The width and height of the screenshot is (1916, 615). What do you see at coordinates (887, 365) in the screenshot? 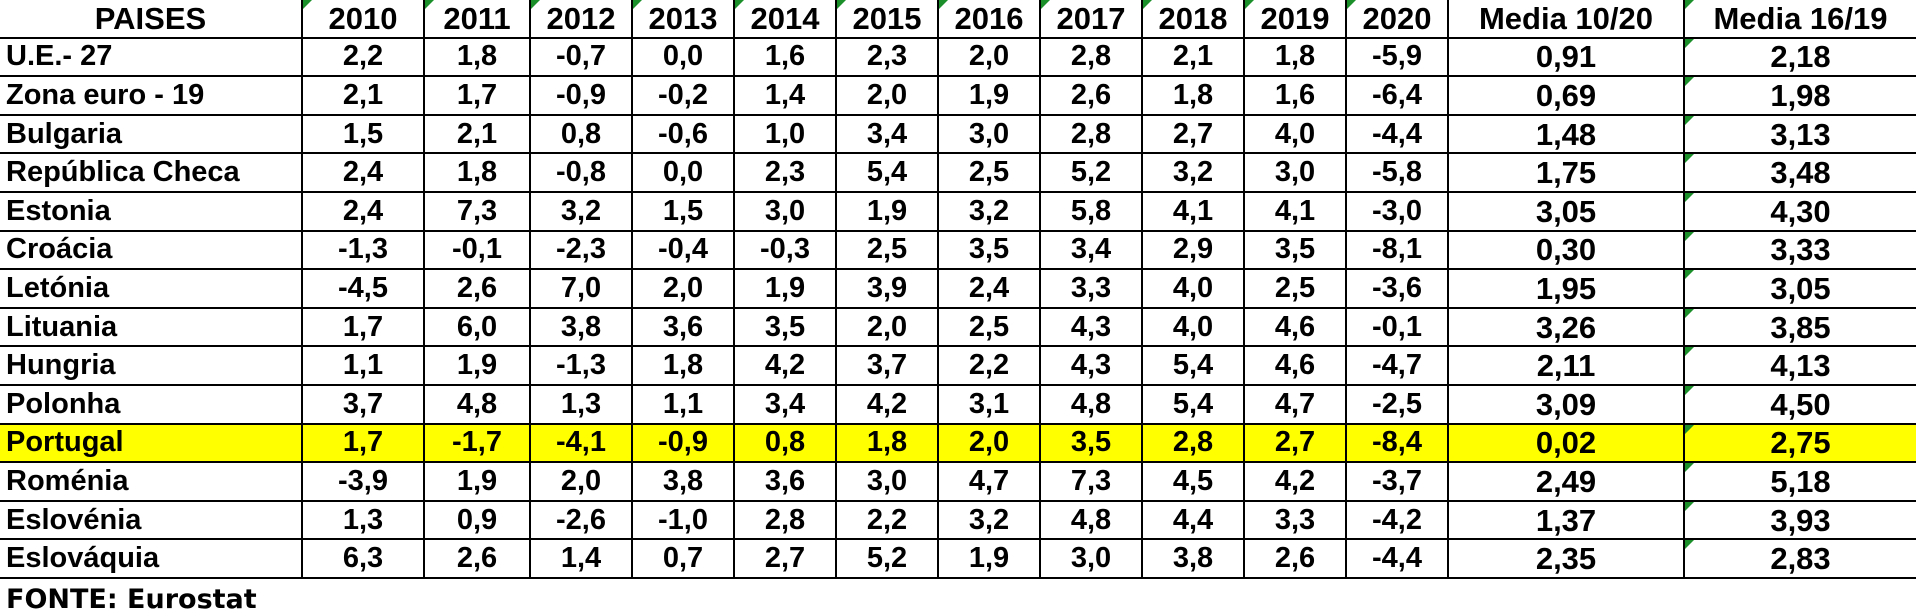
I see `value-cell: 3,7` at bounding box center [887, 365].